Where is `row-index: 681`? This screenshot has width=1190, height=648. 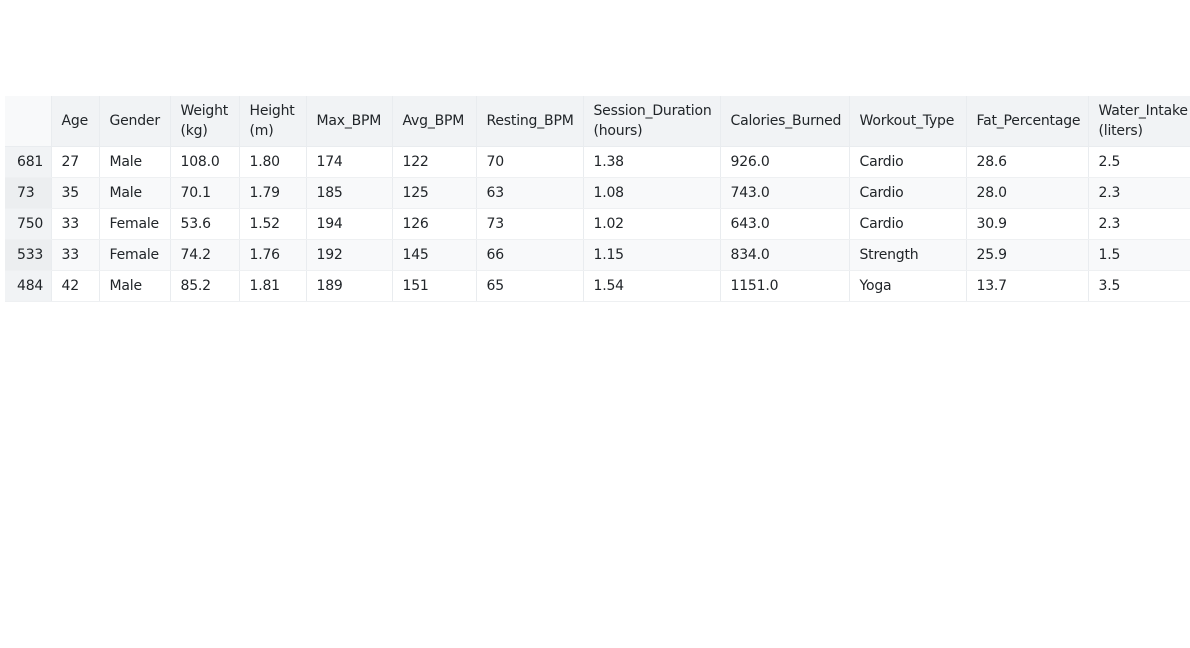 row-index: 681 is located at coordinates (28, 162).